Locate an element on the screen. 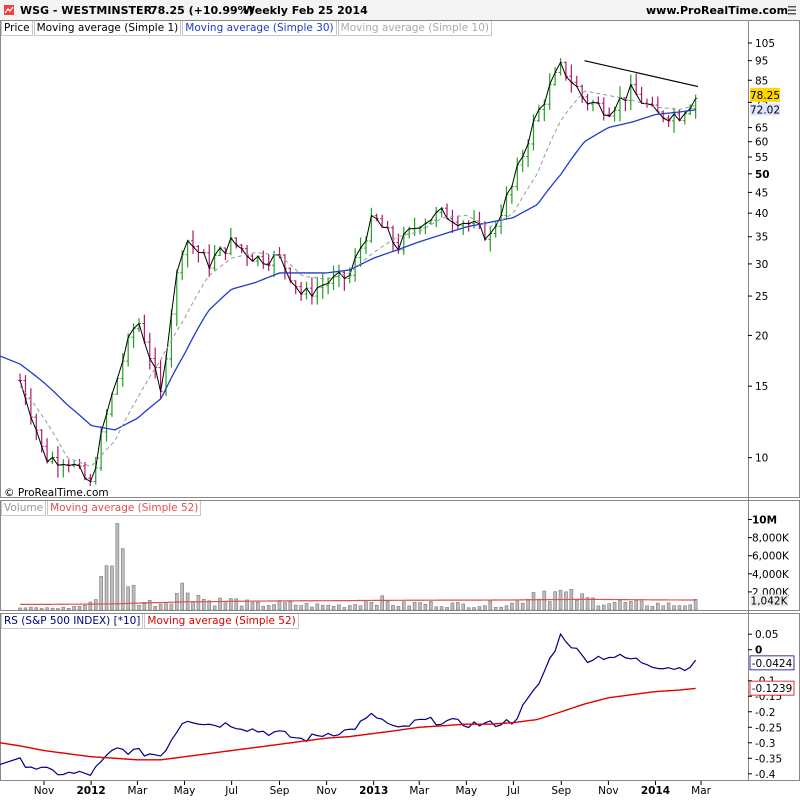 The height and width of the screenshot is (800, 800). rs-tag is located at coordinates (772, 663).